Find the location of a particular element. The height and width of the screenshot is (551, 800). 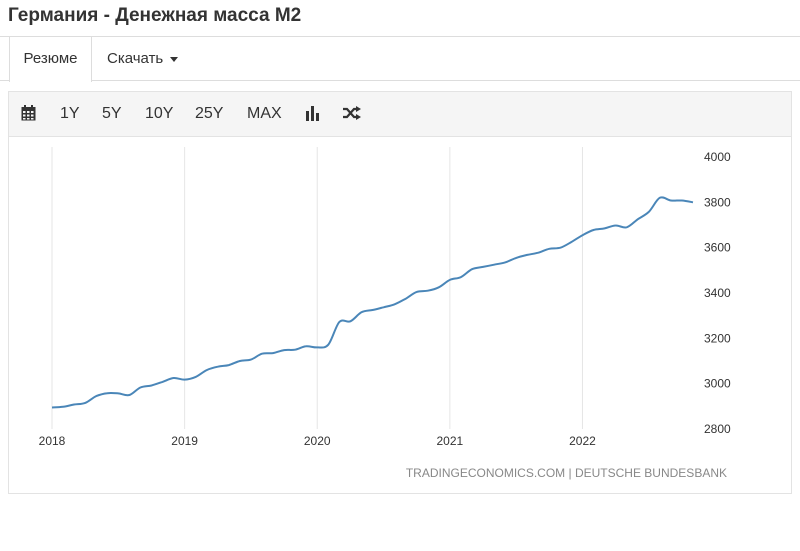

tab-summary: Резюме is located at coordinates (50, 59).